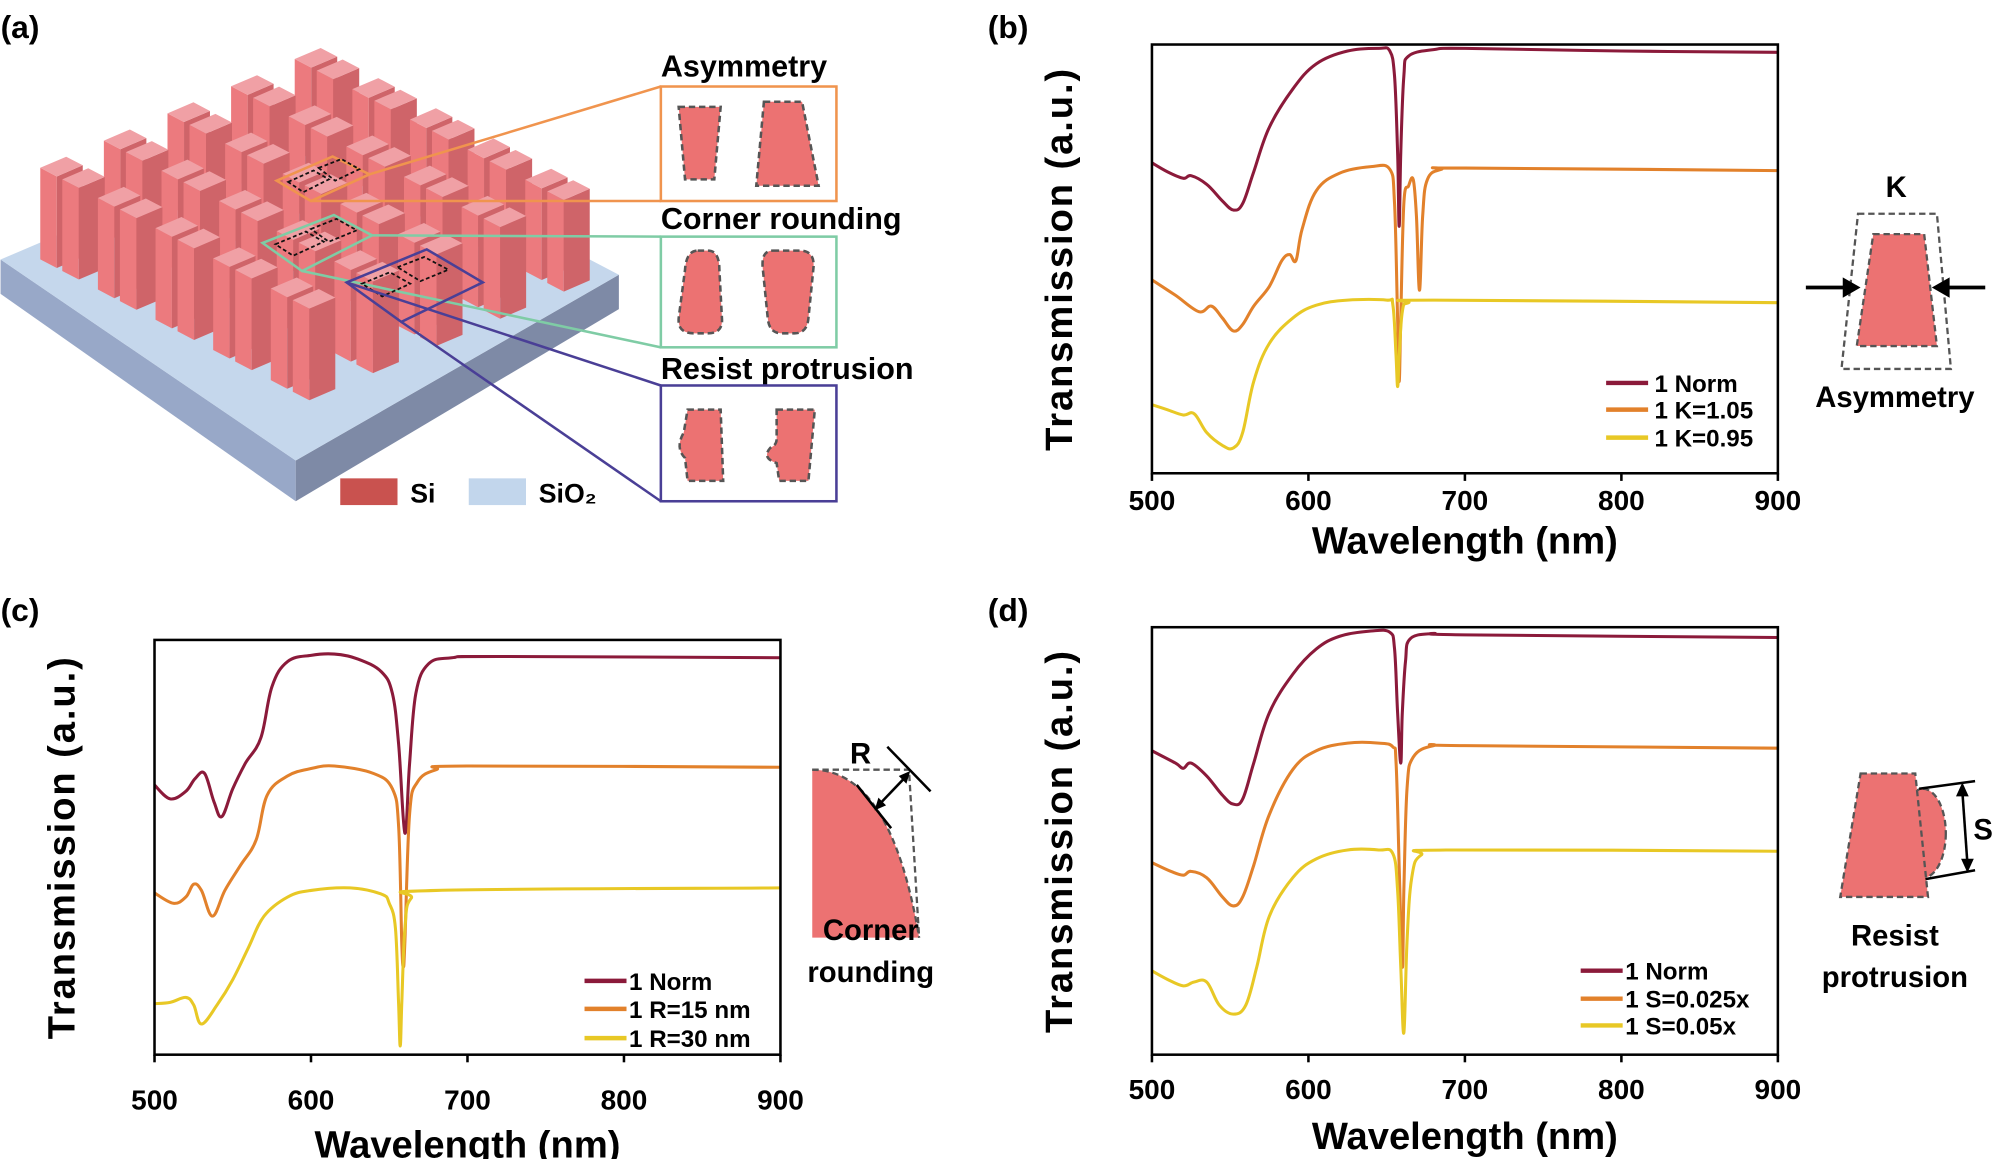 This screenshot has width=1996, height=1159. Describe the element at coordinates (874, 807) in the screenshot. I see `tangent-line` at that location.